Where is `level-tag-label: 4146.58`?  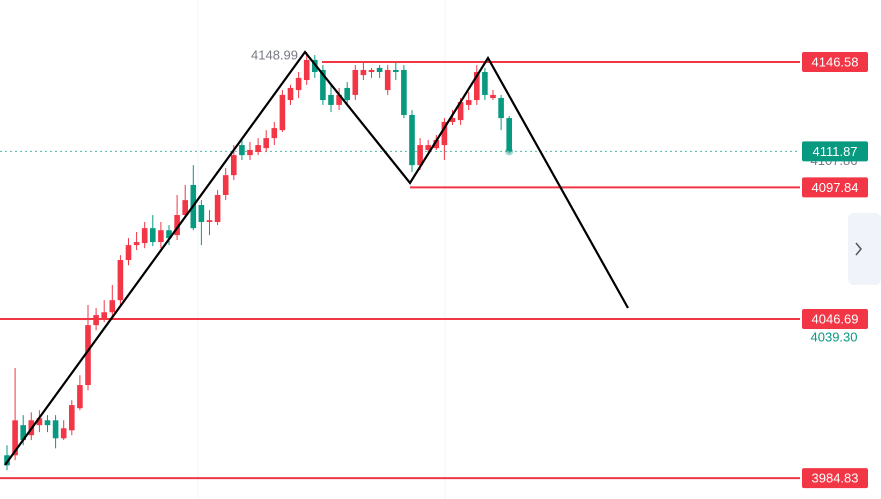
level-tag-label: 4146.58 is located at coordinates (835, 61).